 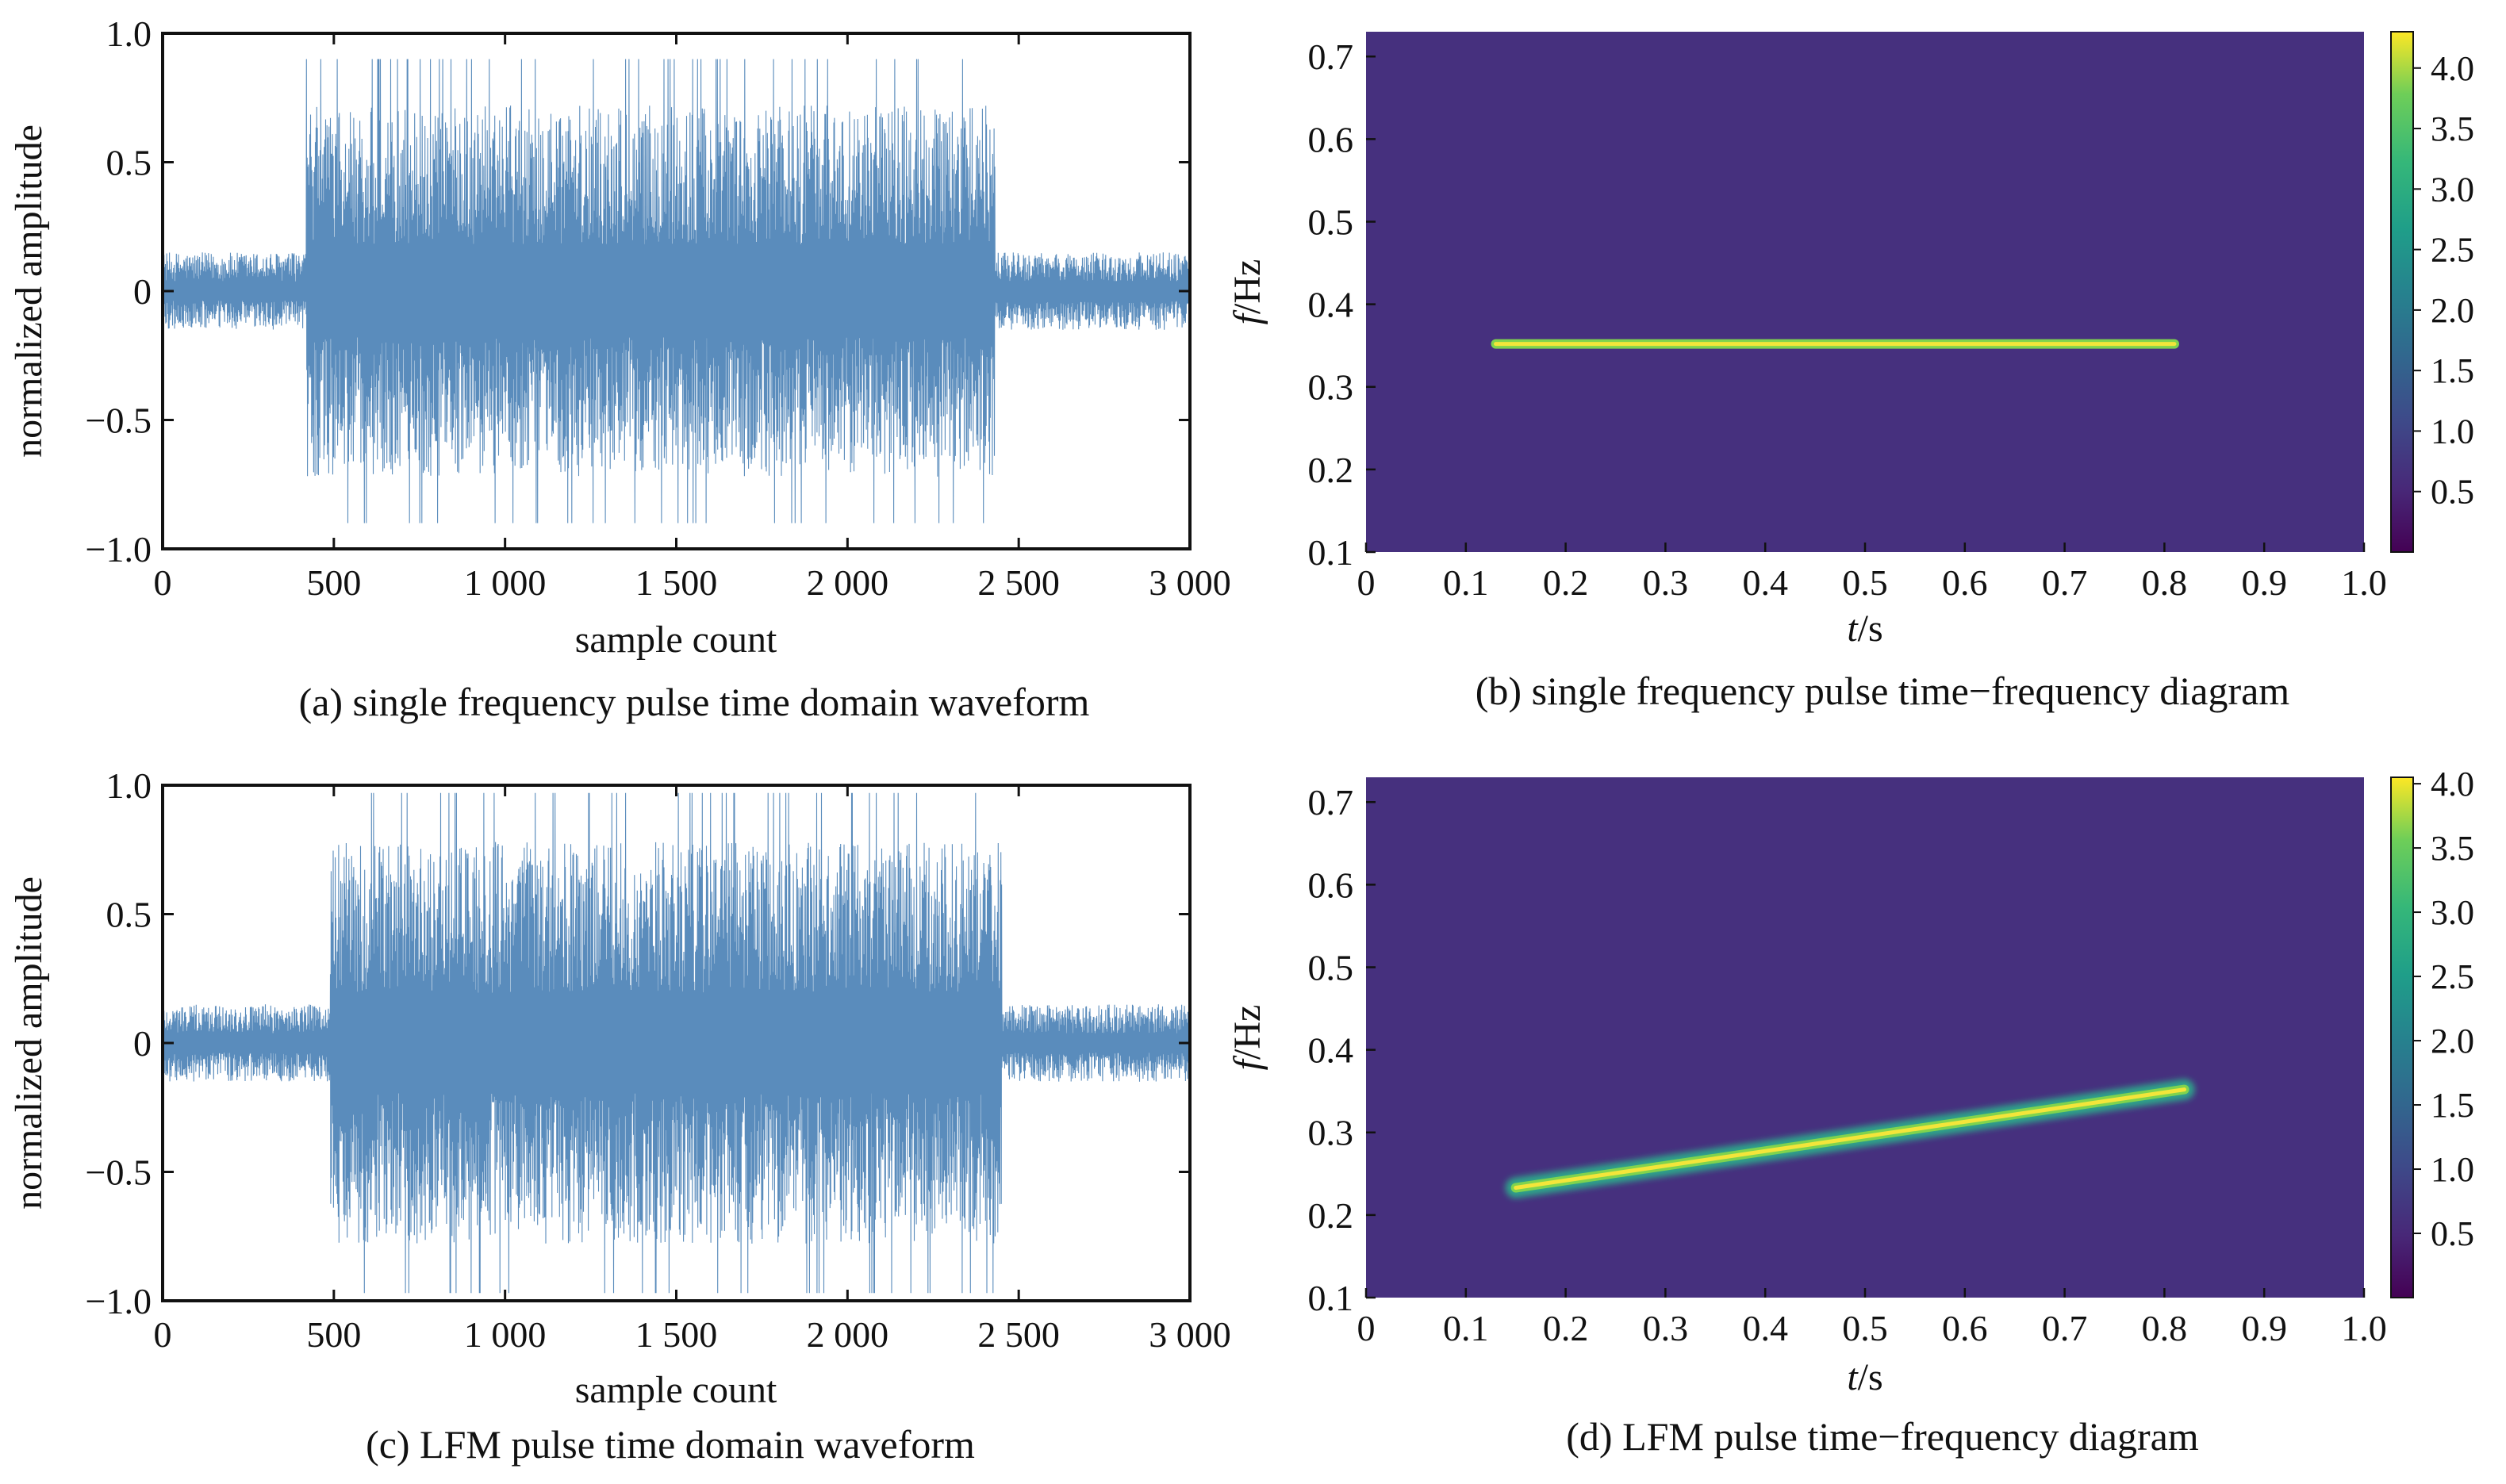 What do you see at coordinates (2452, 784) in the screenshot?
I see `colorbar-tick-label: 4.0` at bounding box center [2452, 784].